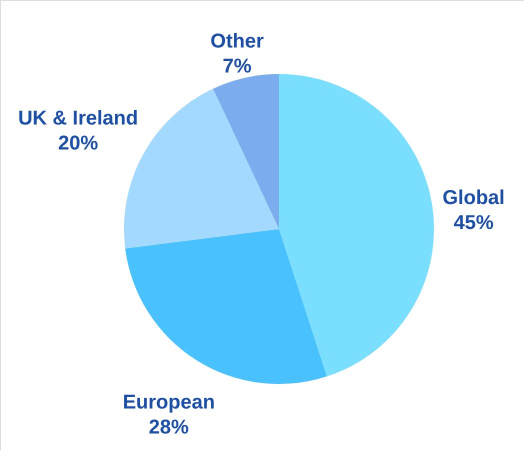 This screenshot has width=524, height=450. I want to click on slice-label: European, so click(168, 403).